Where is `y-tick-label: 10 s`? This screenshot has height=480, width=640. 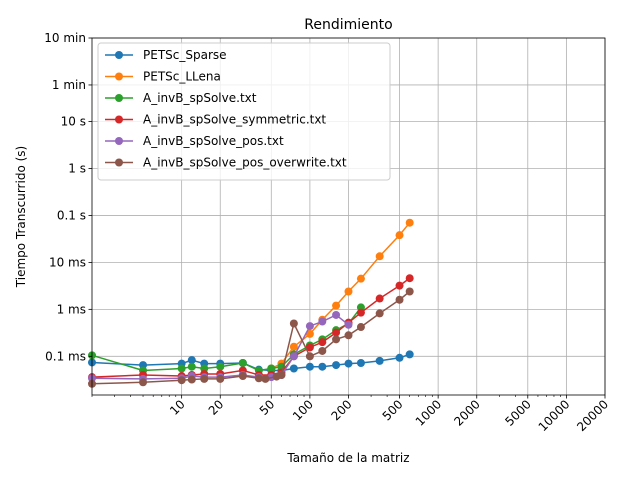 y-tick-label: 10 s is located at coordinates (73, 122).